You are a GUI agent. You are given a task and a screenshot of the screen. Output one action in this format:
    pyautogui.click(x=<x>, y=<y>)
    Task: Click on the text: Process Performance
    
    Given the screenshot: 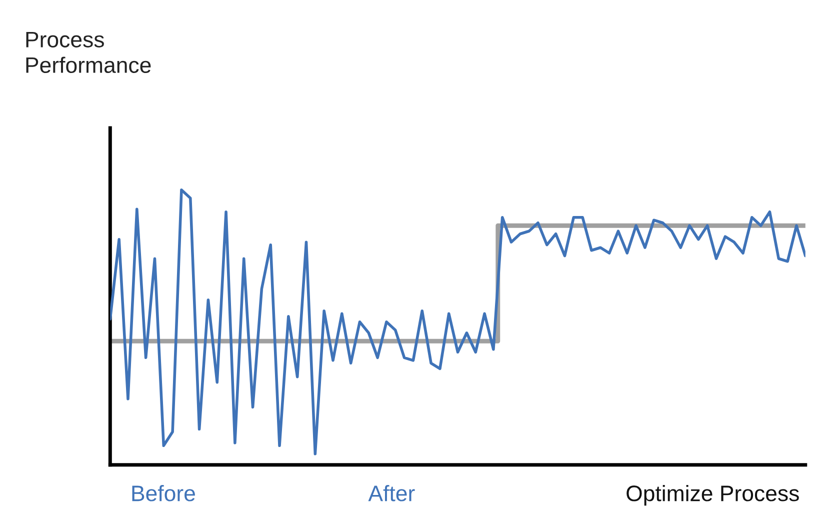 What is the action you would take?
    pyautogui.click(x=88, y=53)
    